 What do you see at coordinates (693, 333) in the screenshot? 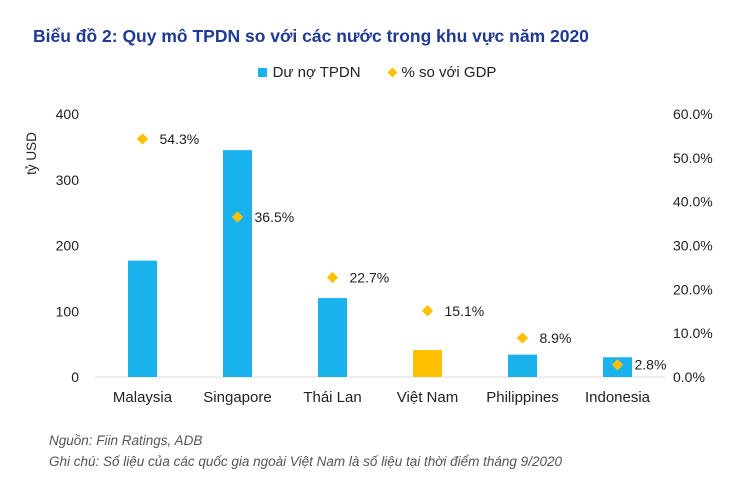
I see `y2-tick-label: 10.0%` at bounding box center [693, 333].